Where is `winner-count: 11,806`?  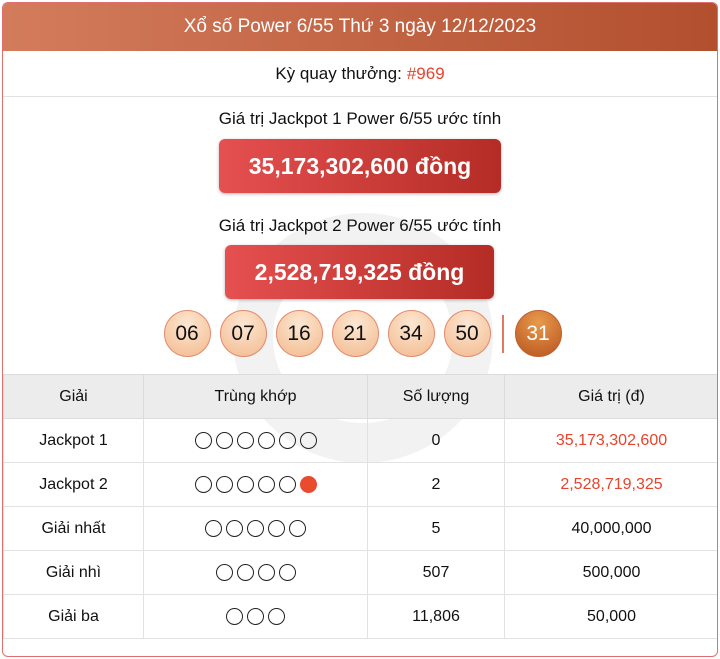 winner-count: 11,806 is located at coordinates (436, 616).